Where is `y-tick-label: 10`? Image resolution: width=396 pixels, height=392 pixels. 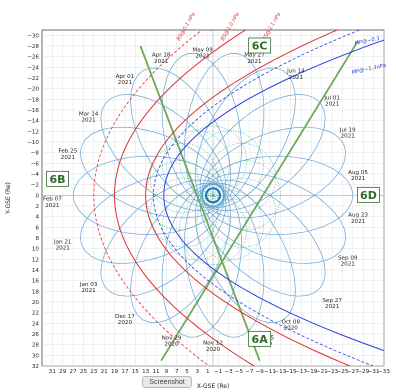 y-tick-label: 10 is located at coordinates (36, 250).